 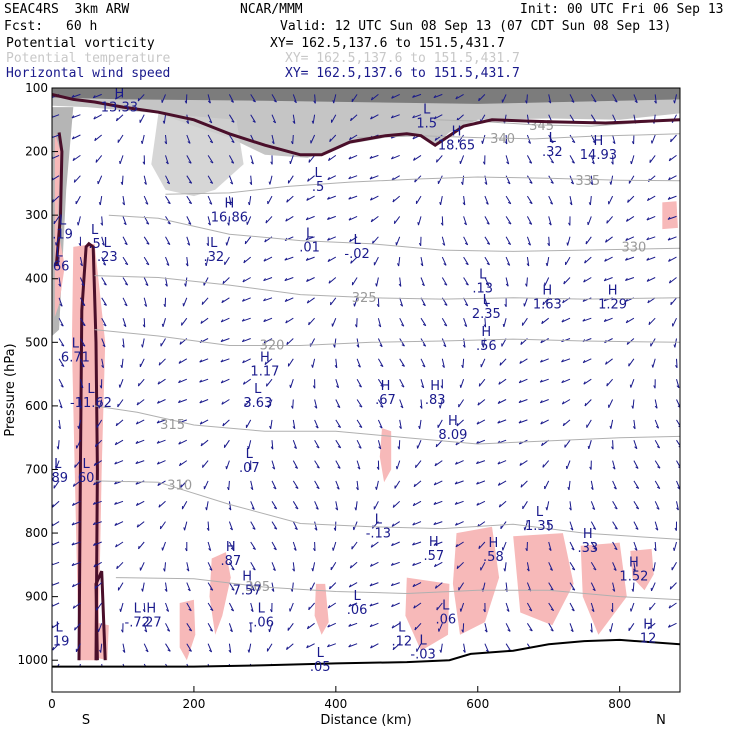 I want to click on high-marker: H, so click(x=486, y=332).